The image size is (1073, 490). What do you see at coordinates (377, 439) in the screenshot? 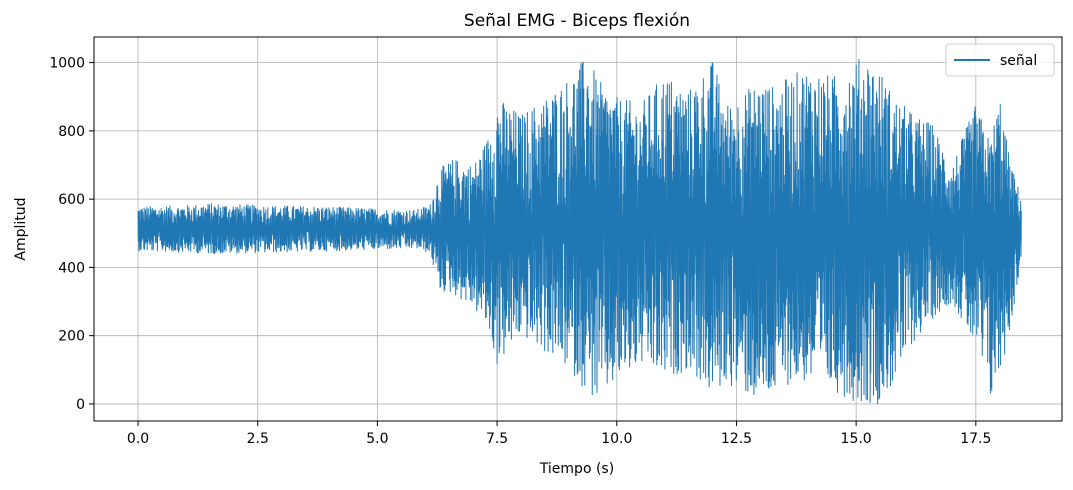
I see `x-tick-label: 5.0` at bounding box center [377, 439].